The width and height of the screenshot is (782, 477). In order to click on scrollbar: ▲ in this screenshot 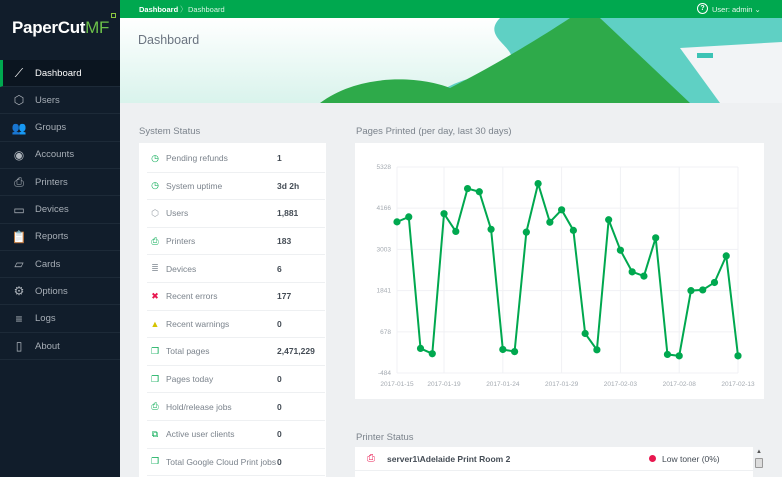, I will do `click(759, 463)`.